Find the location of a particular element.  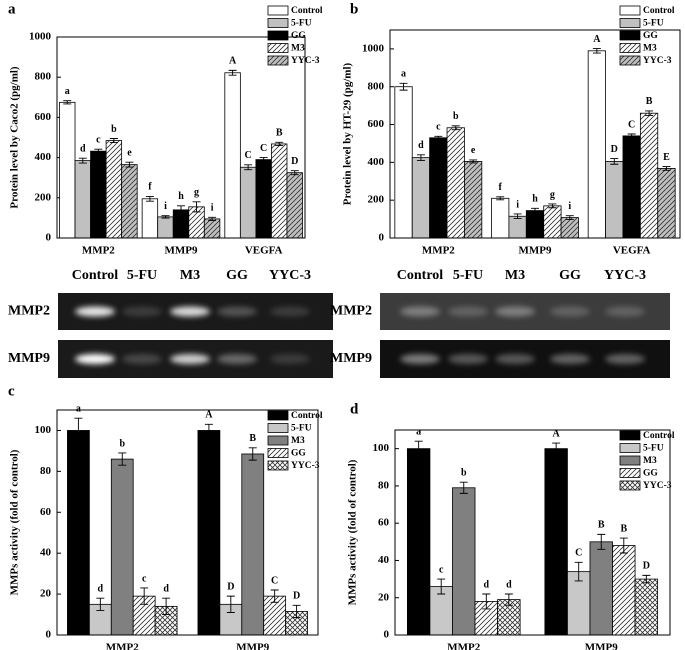

gel-row-label: MMP9 is located at coordinates (29, 358).